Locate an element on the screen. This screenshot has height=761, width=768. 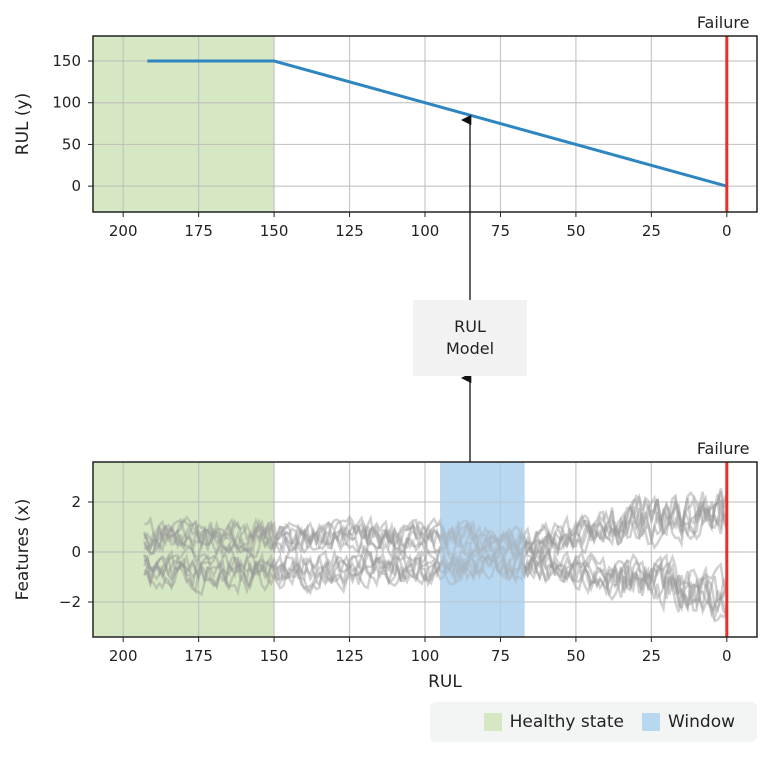
y-tick-label: −2 is located at coordinates (70, 602).